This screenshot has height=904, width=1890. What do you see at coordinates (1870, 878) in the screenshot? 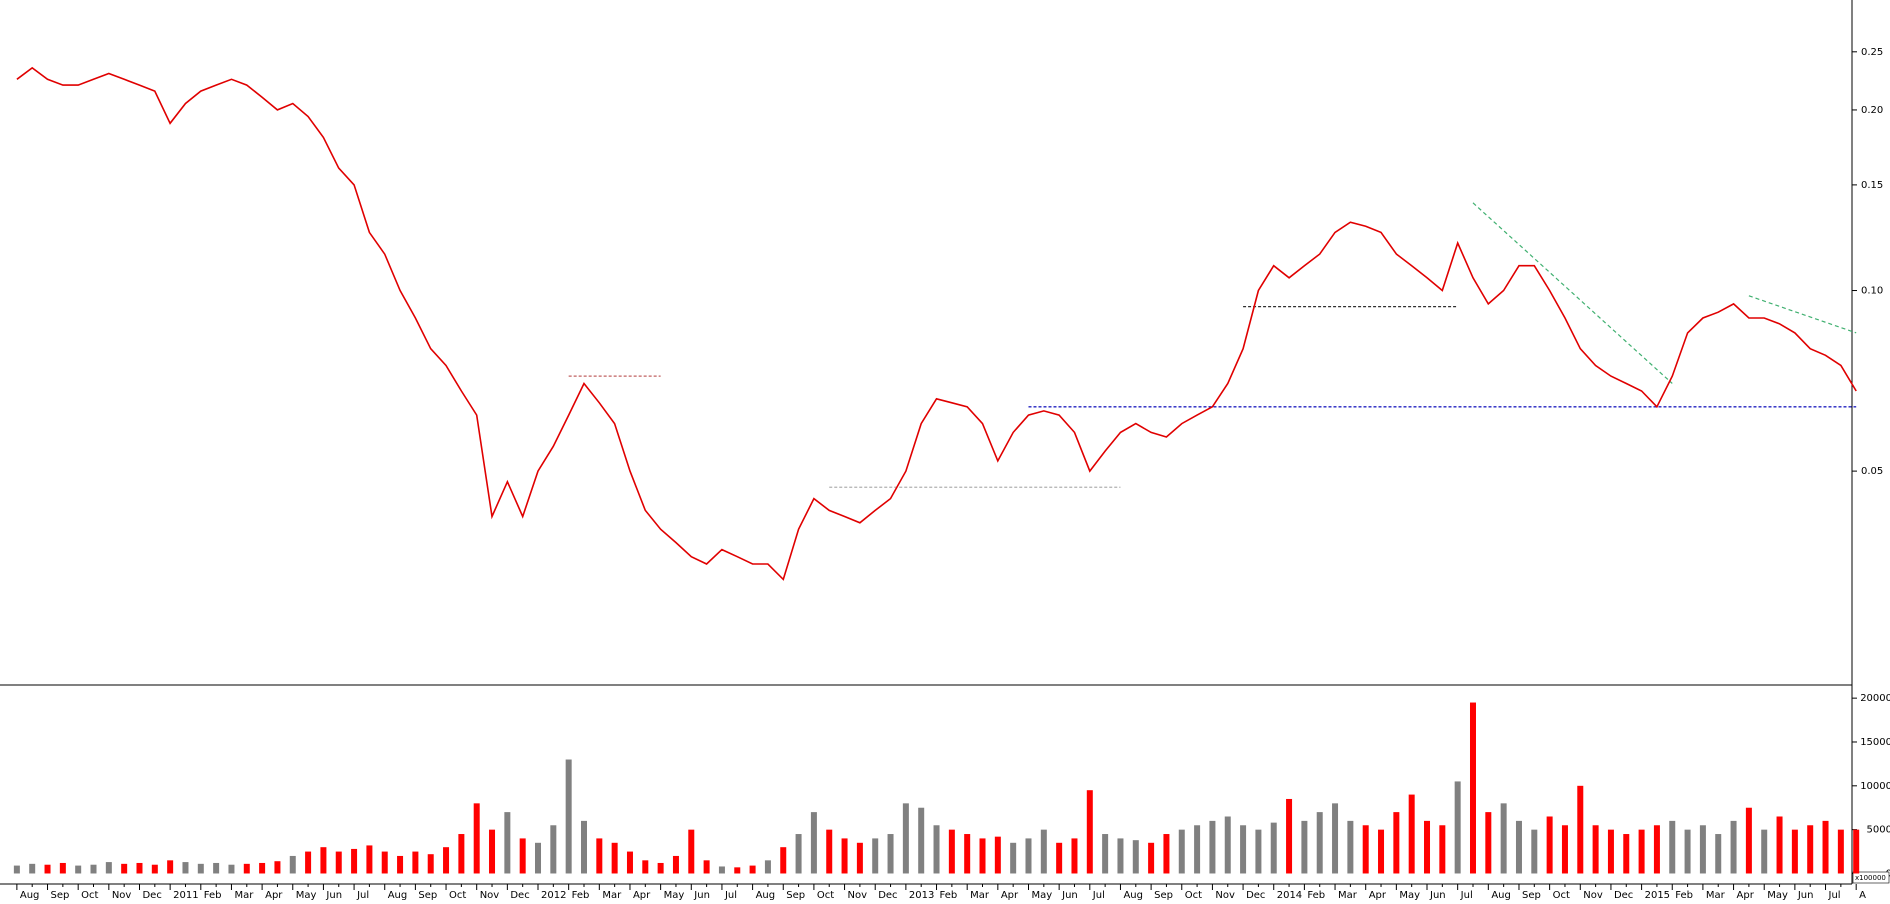
I see `volume-unit: x100000` at bounding box center [1870, 878].